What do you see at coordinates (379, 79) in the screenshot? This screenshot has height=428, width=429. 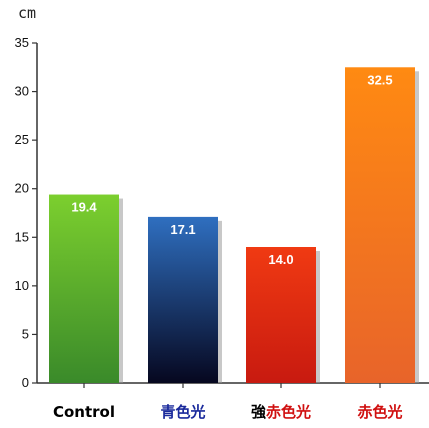 I see `bar-value-label: 32.5` at bounding box center [379, 79].